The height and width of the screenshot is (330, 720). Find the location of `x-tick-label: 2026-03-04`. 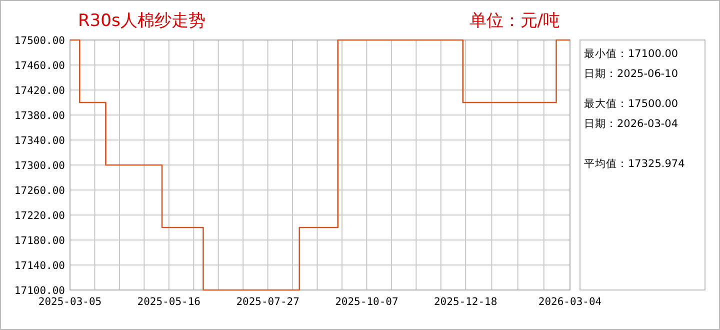

x-tick-label: 2026-03-04 is located at coordinates (570, 302).